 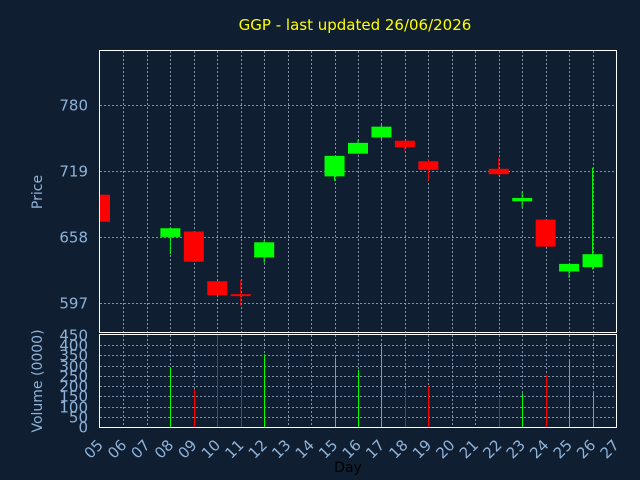 I want to click on x-tick-label: 22, so click(x=492, y=449).